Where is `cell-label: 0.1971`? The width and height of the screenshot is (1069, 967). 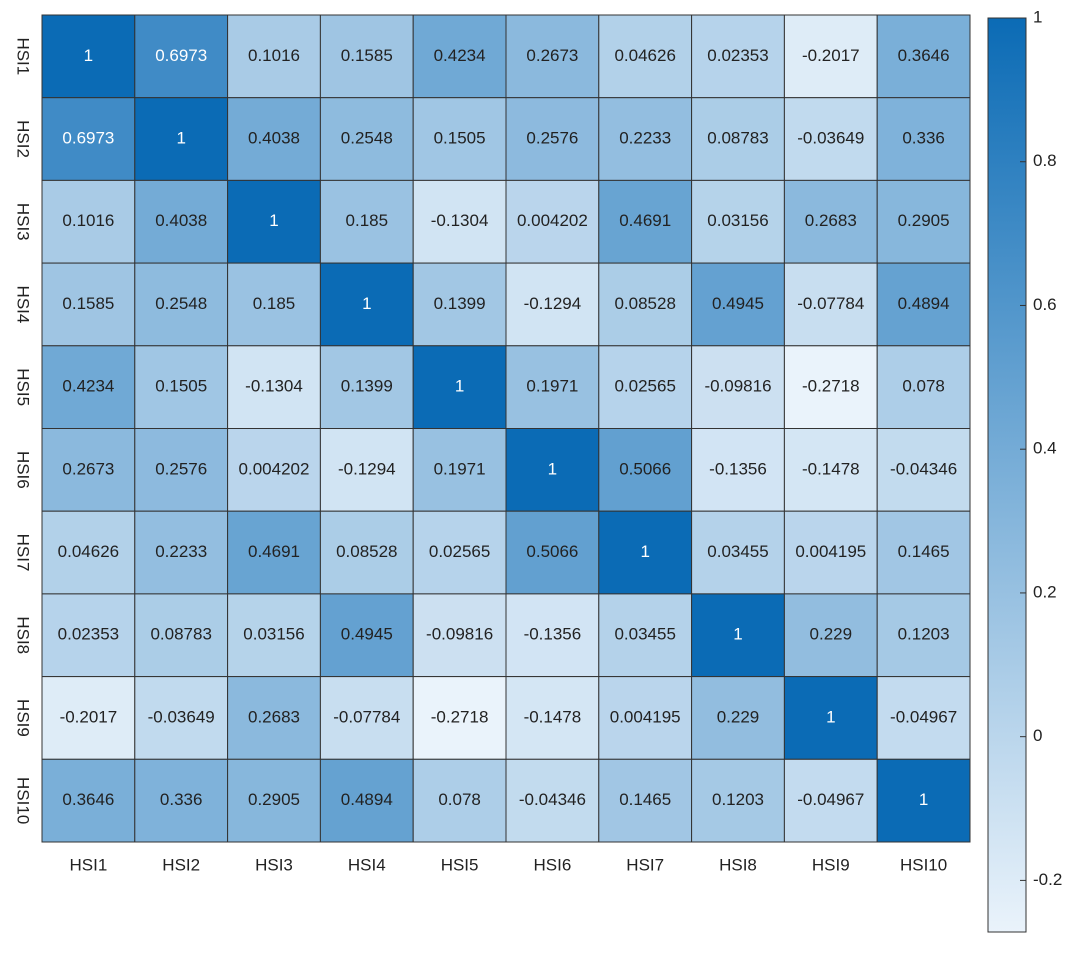 cell-label: 0.1971 is located at coordinates (460, 468).